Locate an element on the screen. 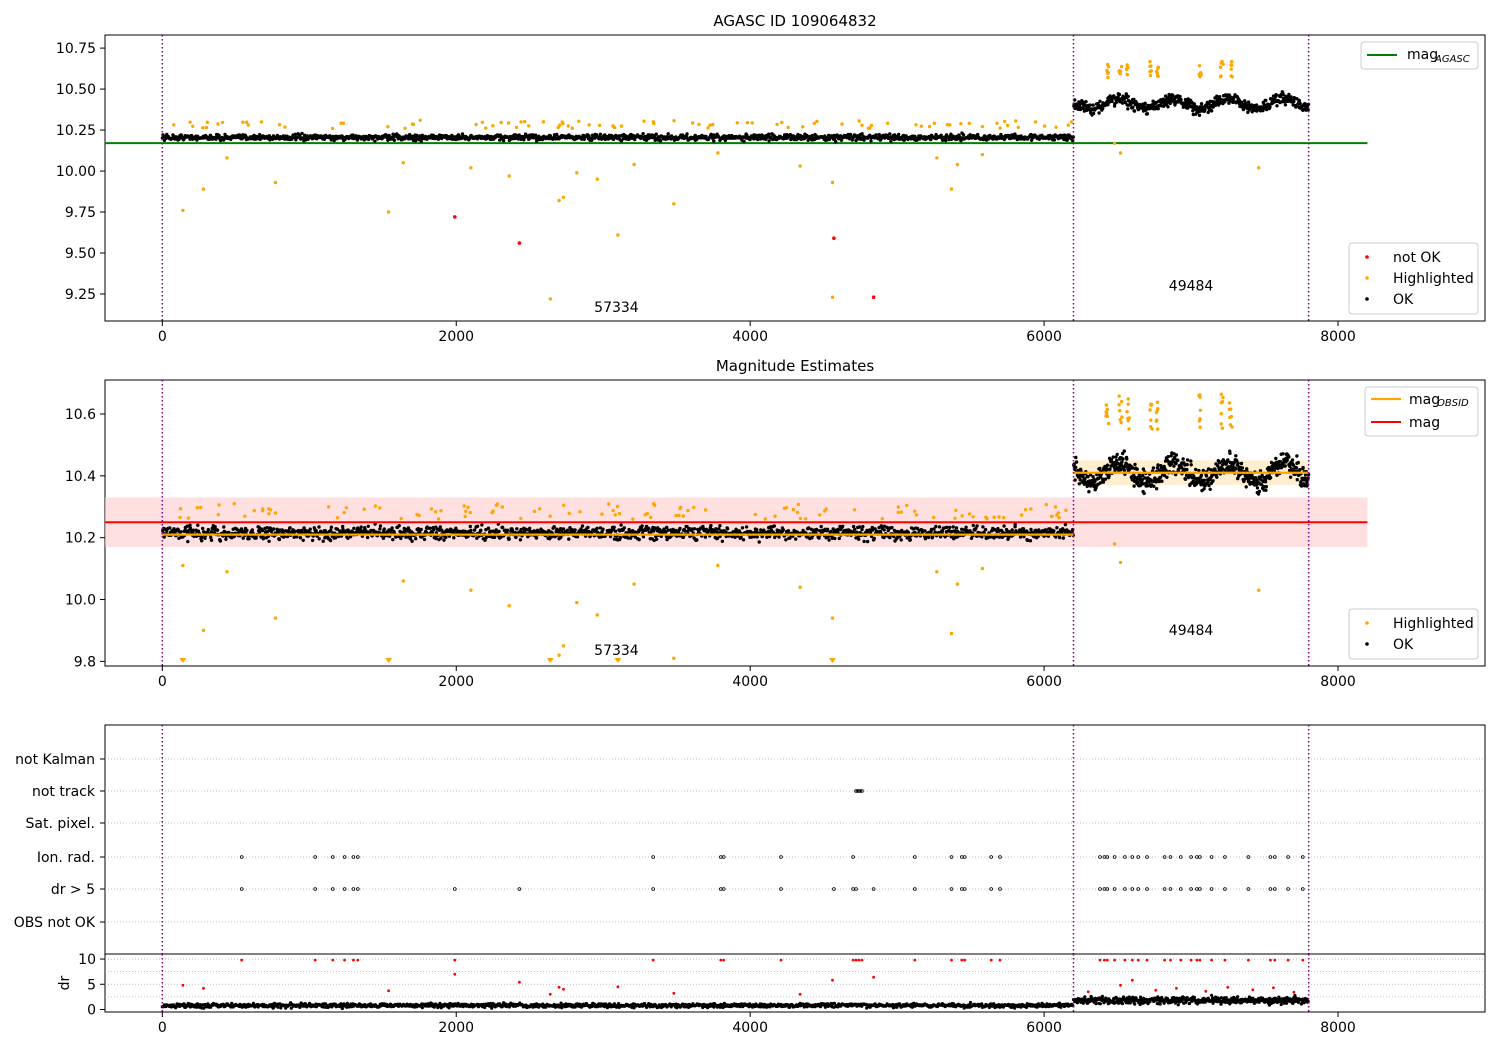  flag-label: dr > 5 is located at coordinates (73, 890).